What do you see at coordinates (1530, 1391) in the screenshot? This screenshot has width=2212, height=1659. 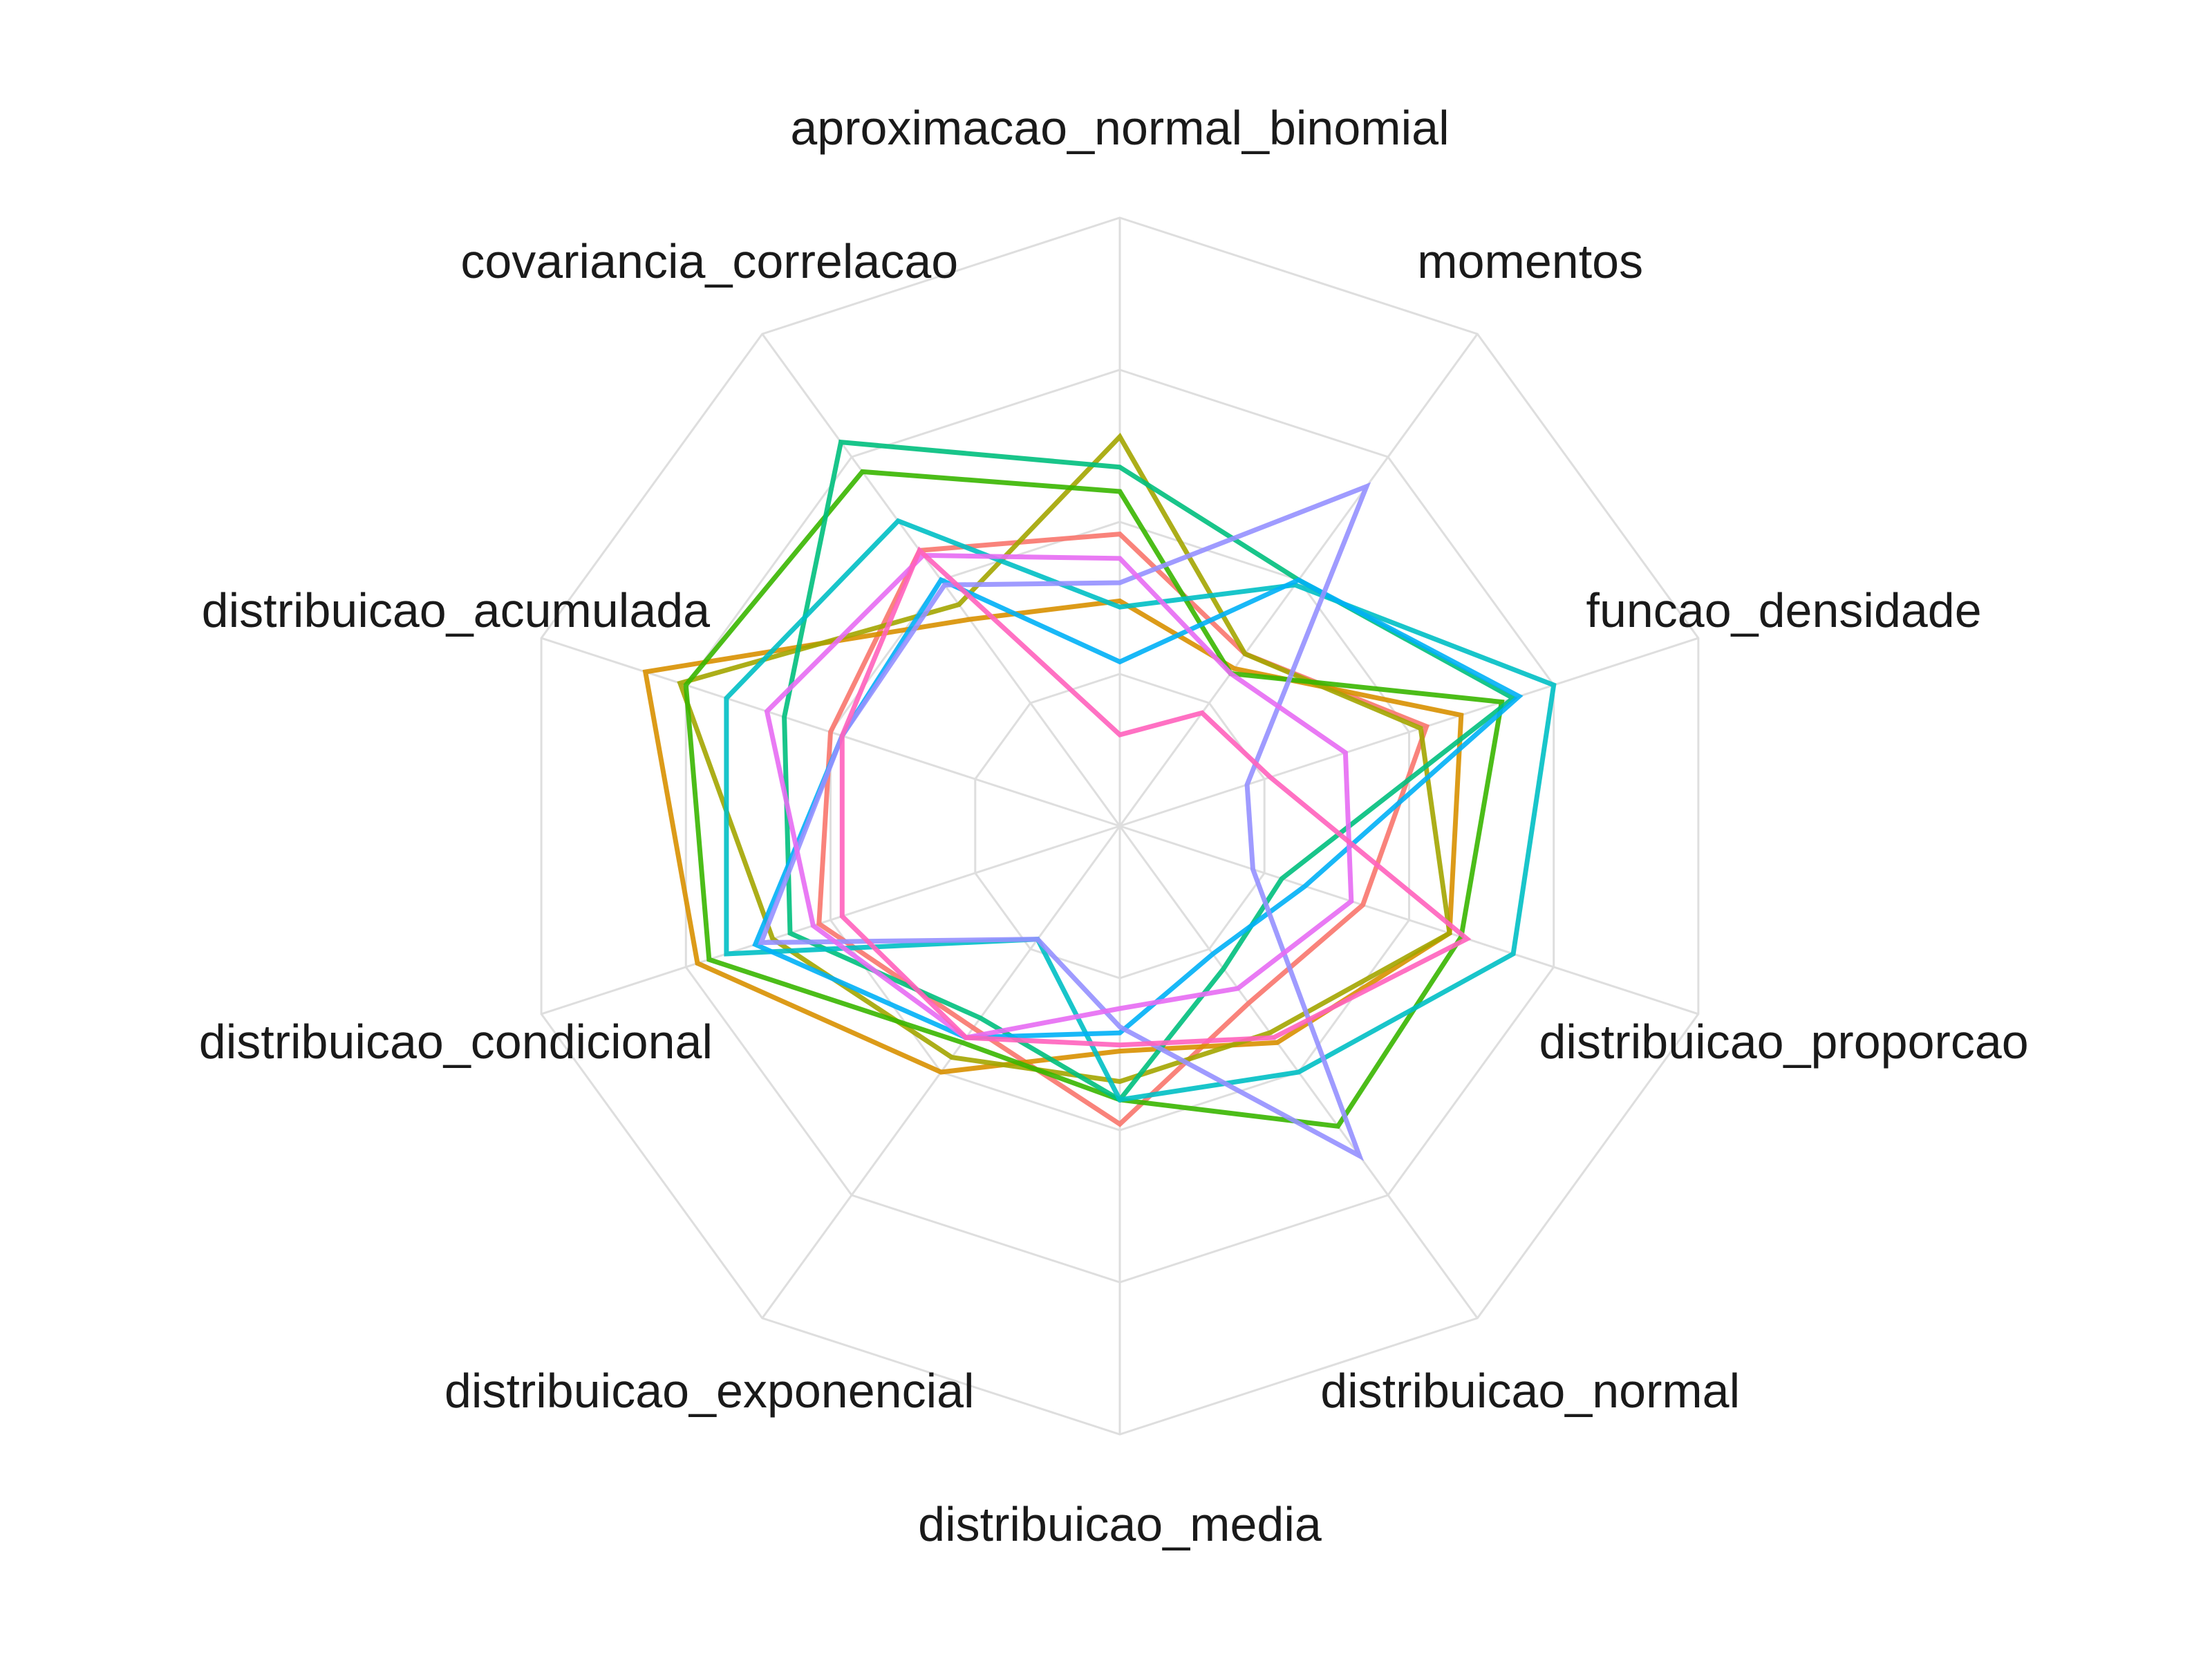 I see `axis-label-distribuicao_normal: distribuicao_normal` at bounding box center [1530, 1391].